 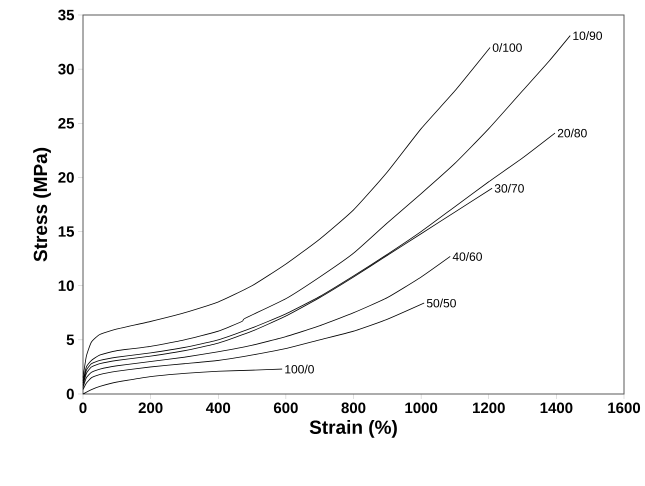 I want to click on x-tick-label: 1200, so click(x=489, y=408).